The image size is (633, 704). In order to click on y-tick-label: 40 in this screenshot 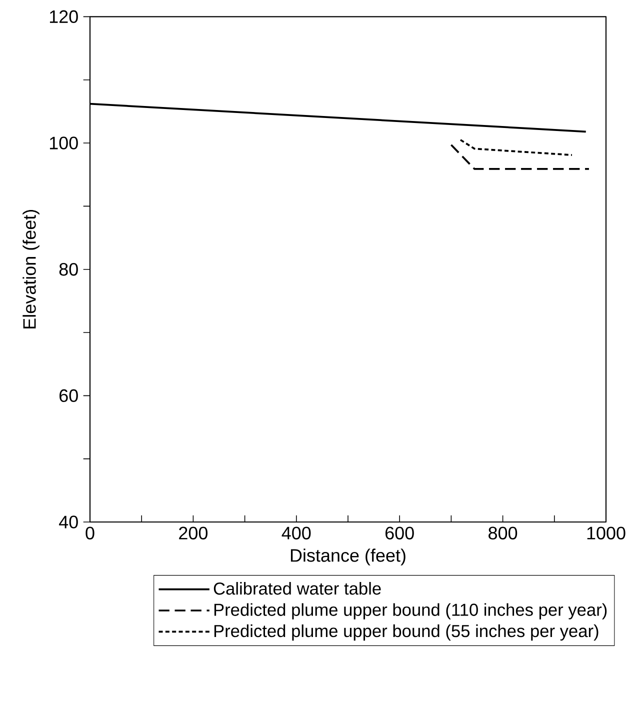, I will do `click(68, 522)`.